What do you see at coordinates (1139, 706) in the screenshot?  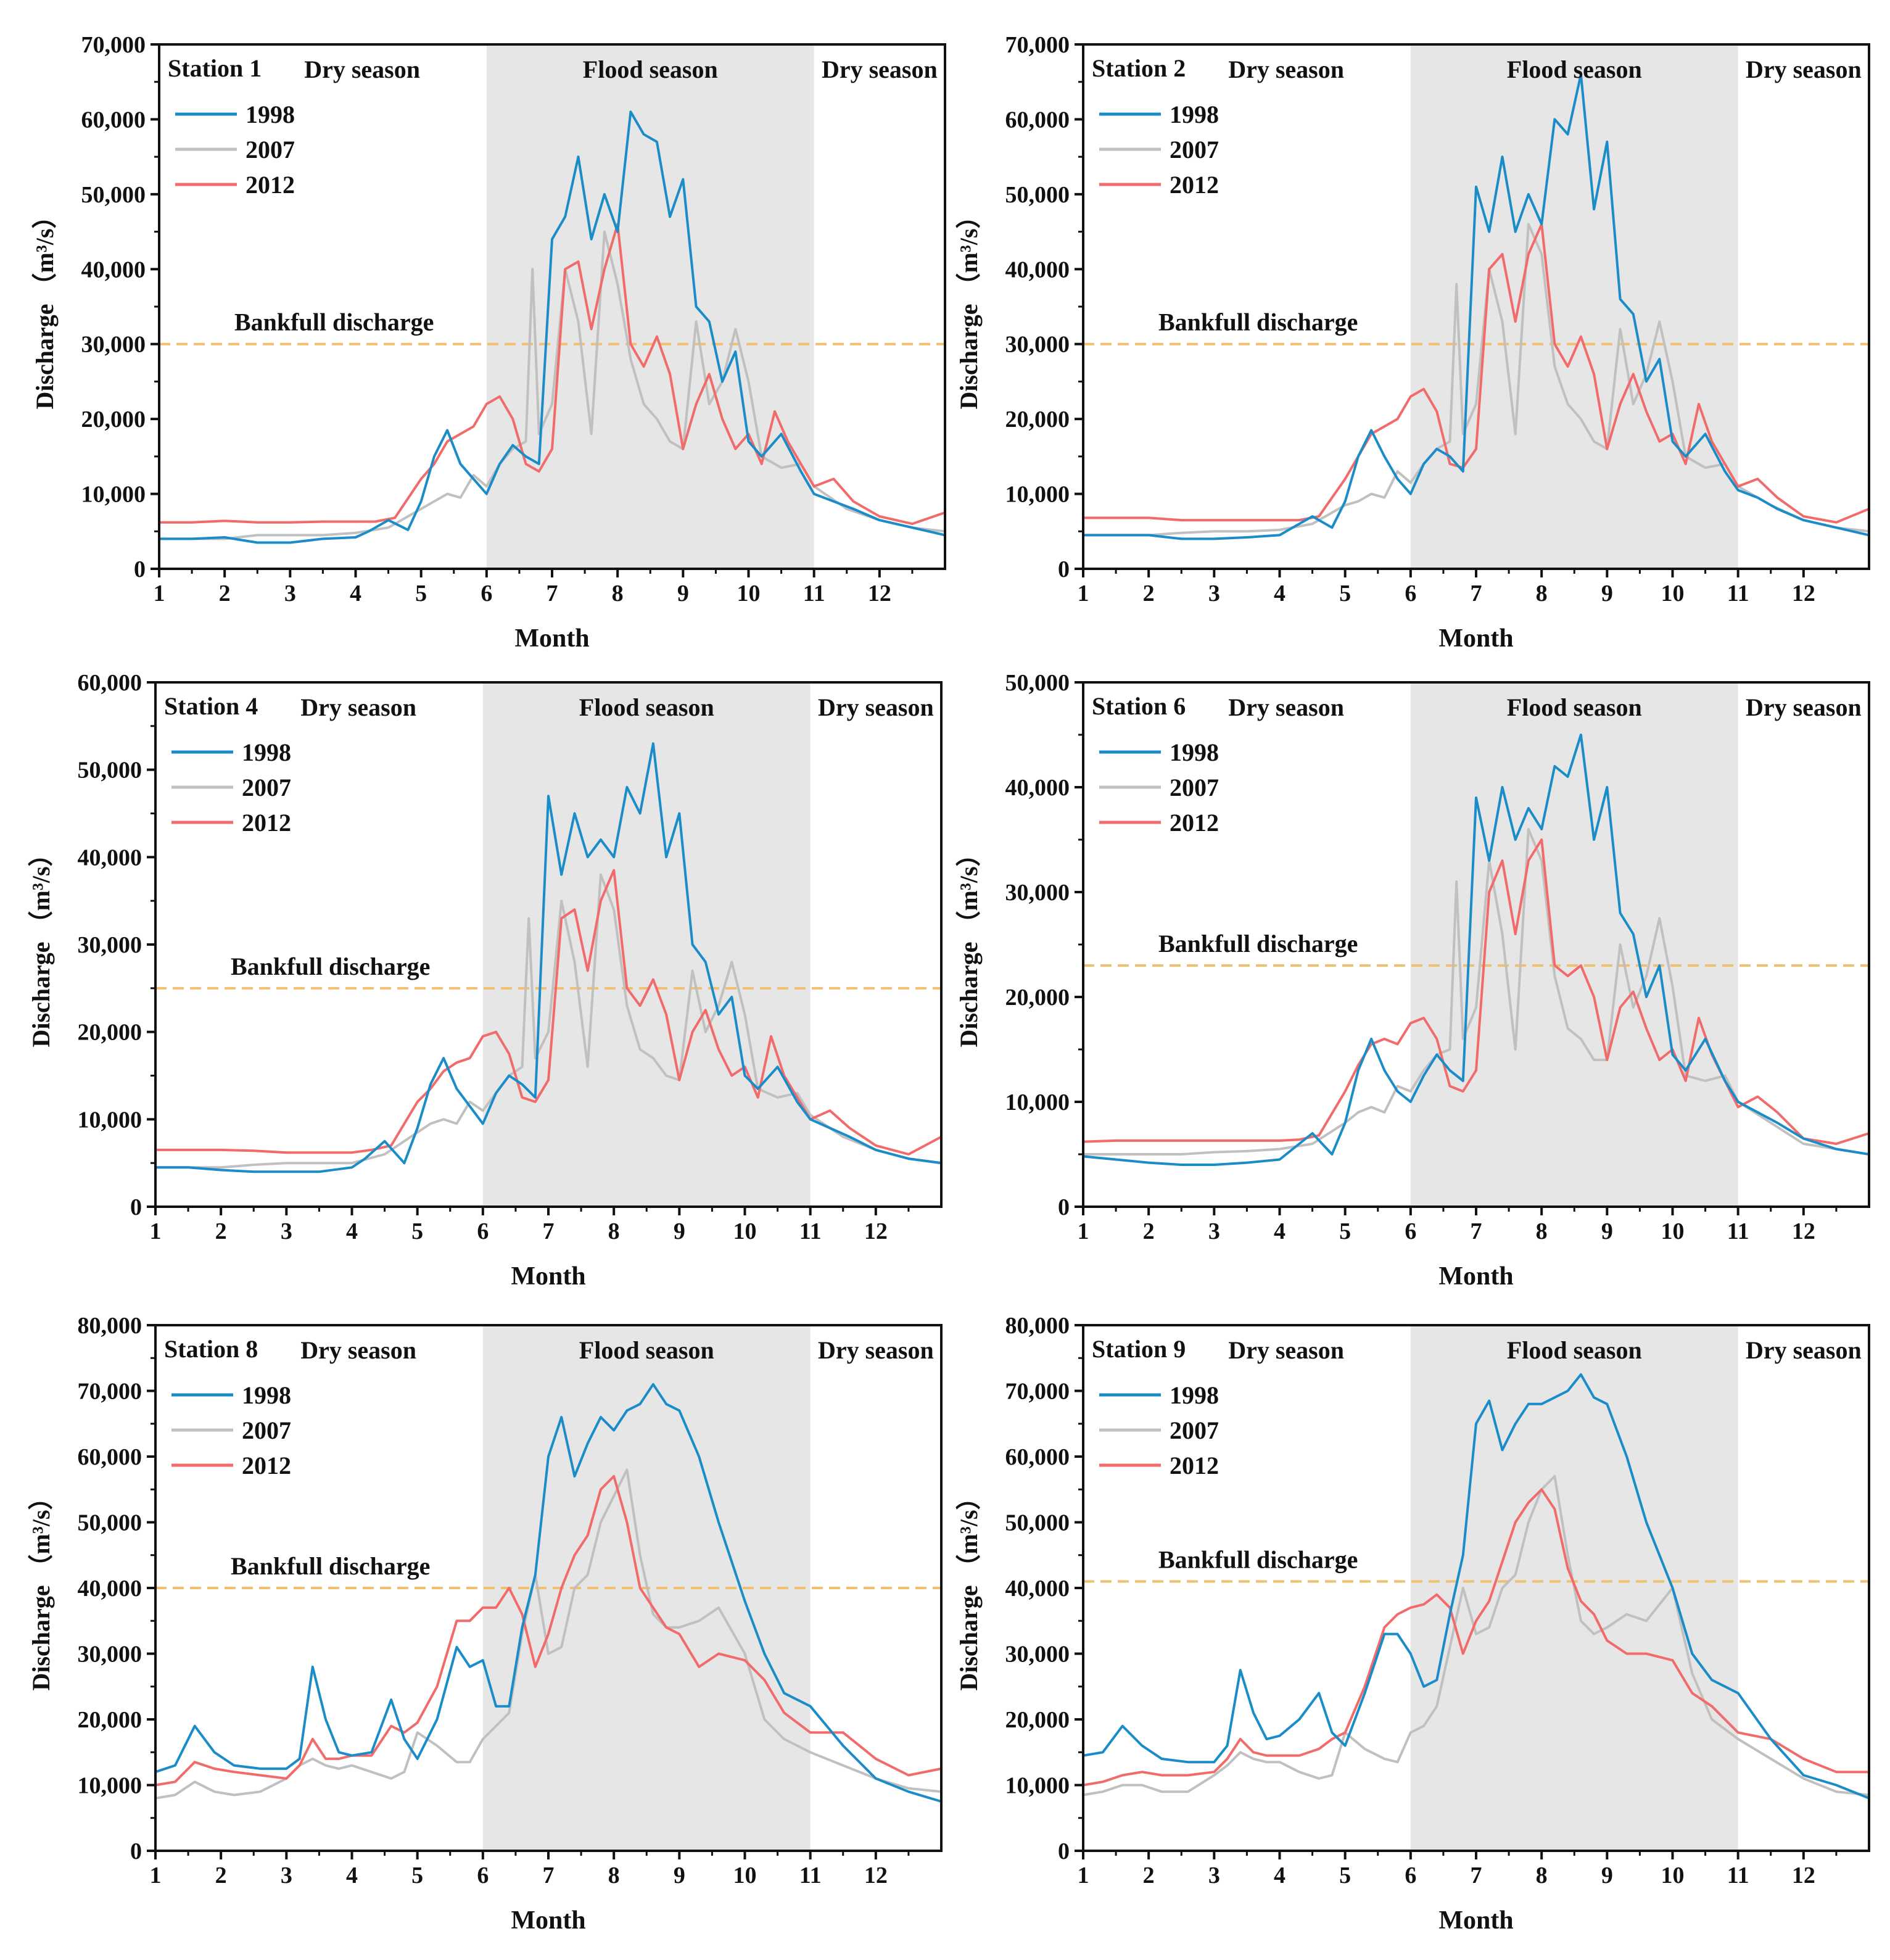 I see `station-title: Station 6` at bounding box center [1139, 706].